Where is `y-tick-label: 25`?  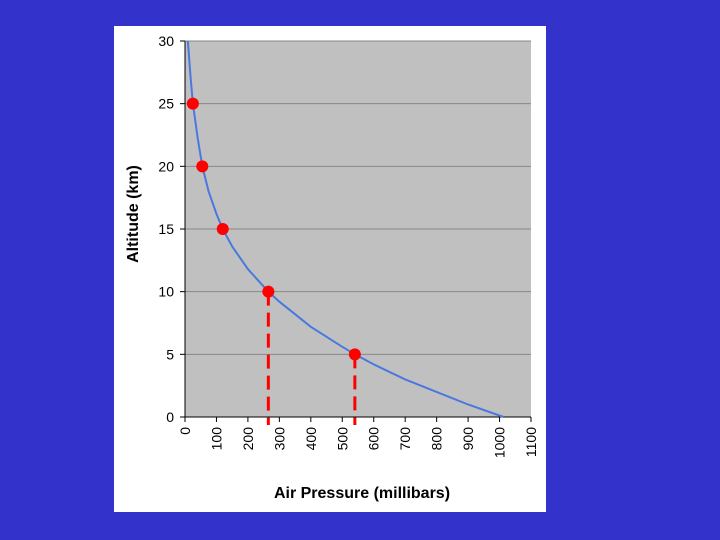 y-tick-label: 25 is located at coordinates (166, 104).